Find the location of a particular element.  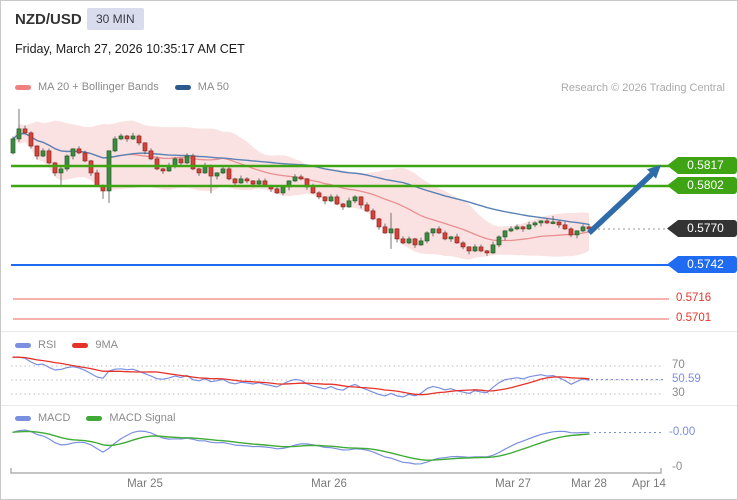

rsi-legend-swatch is located at coordinates (23, 345).